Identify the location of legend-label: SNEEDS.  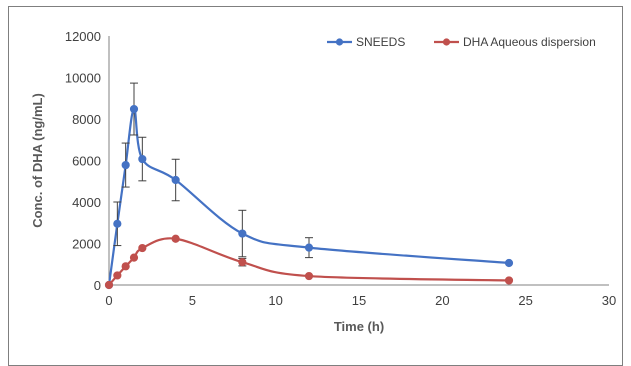
(380, 42).